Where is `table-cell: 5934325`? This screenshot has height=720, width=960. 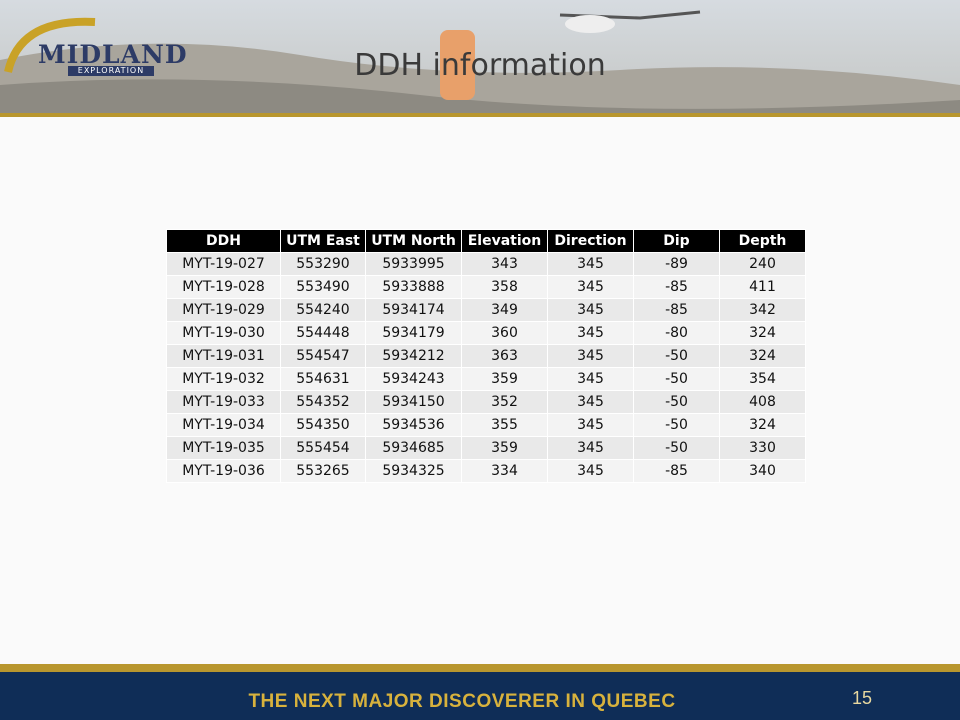
table-cell: 5934325 is located at coordinates (413, 471).